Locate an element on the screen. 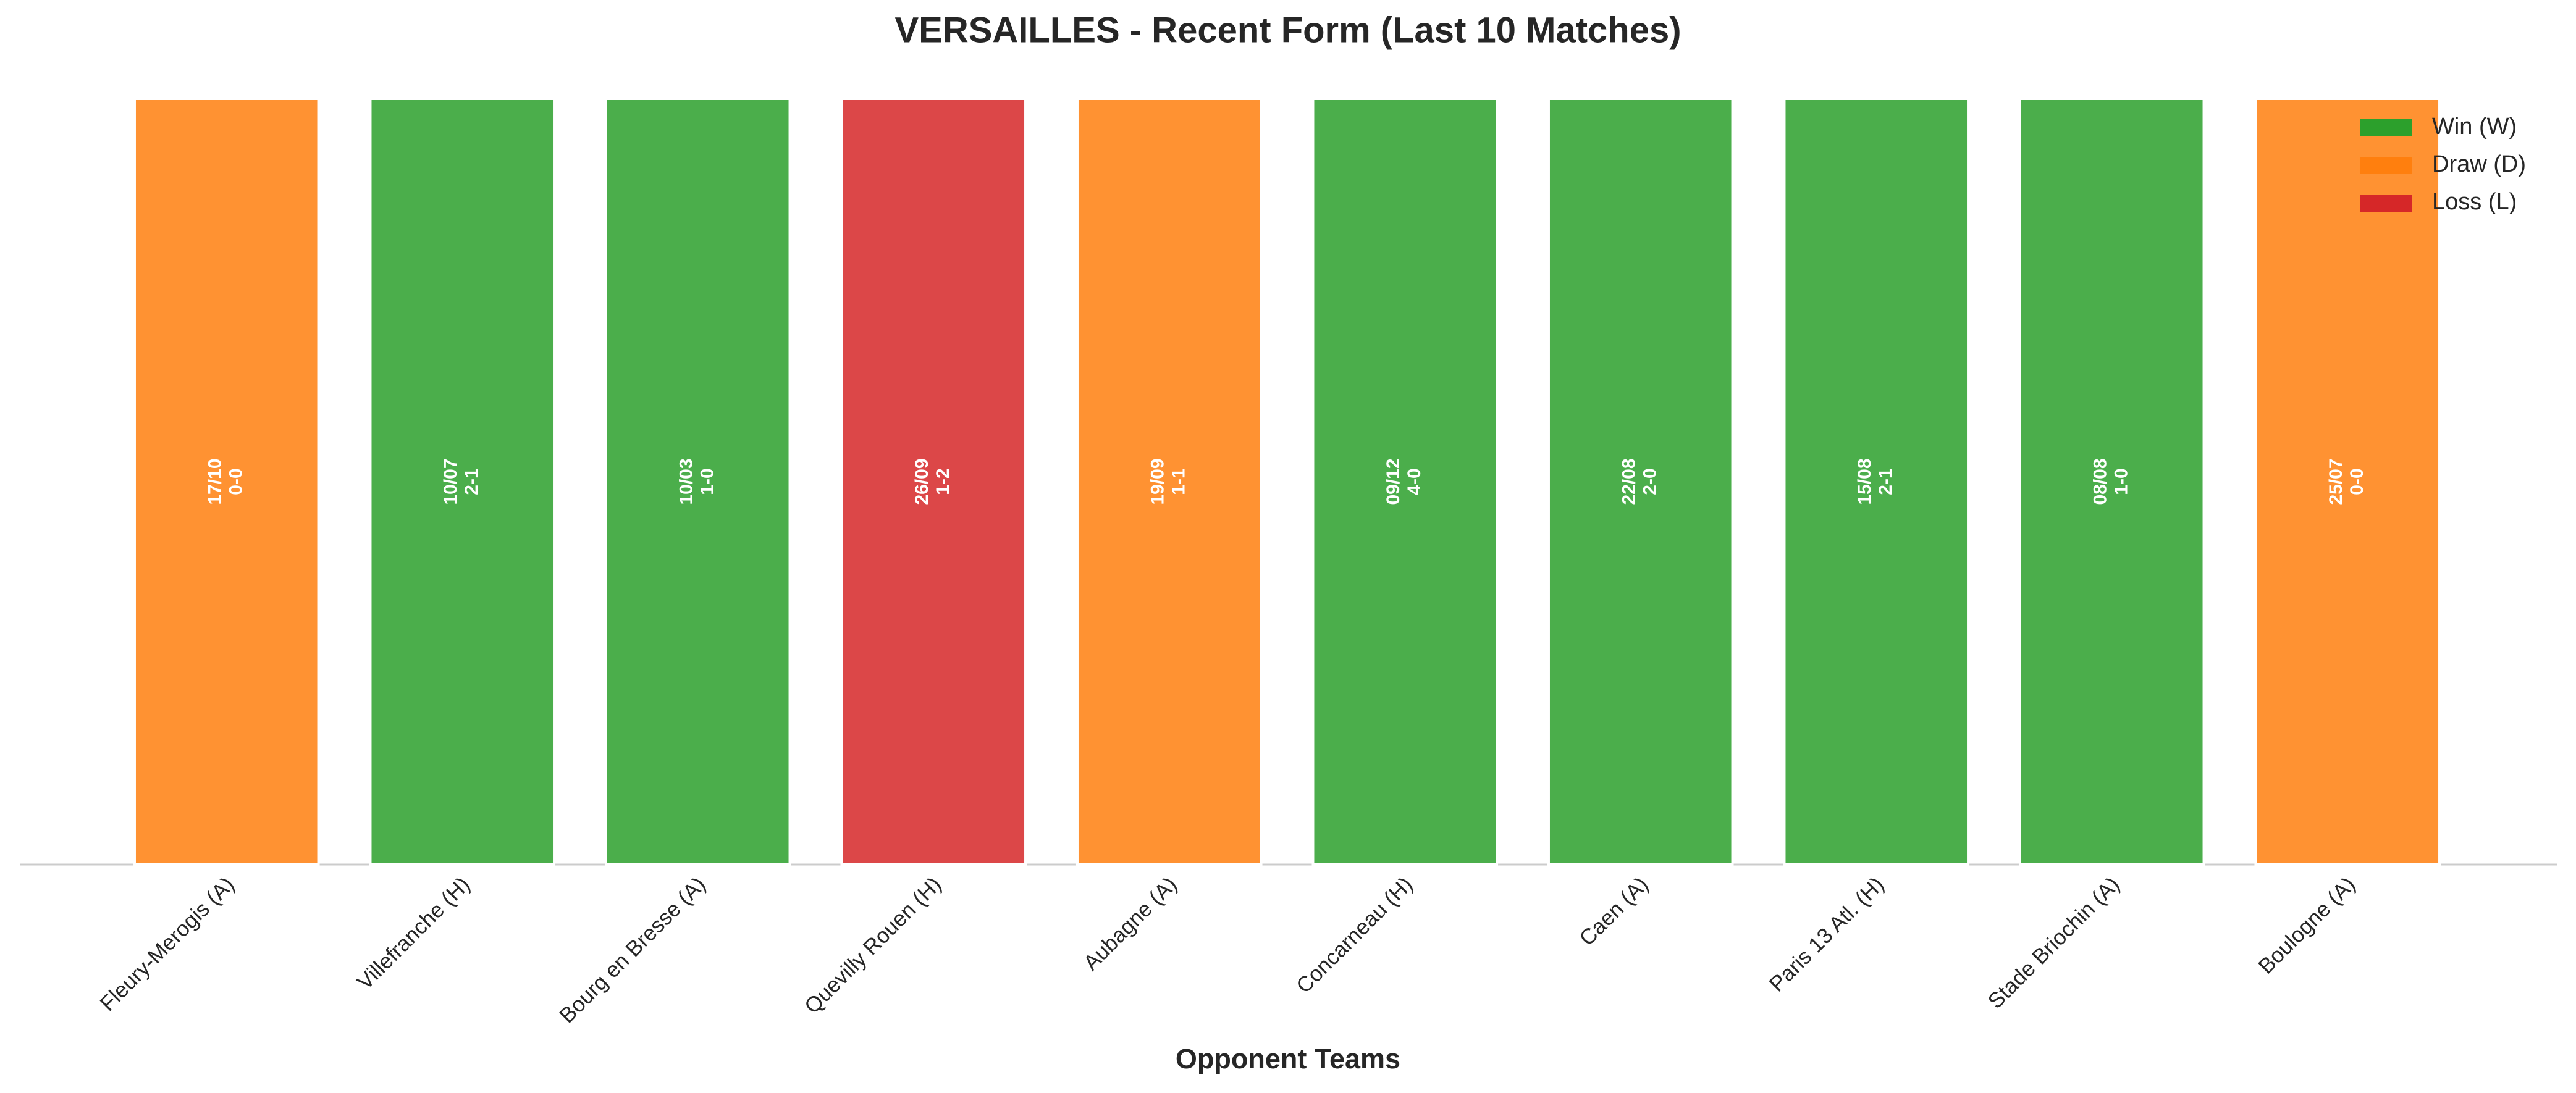 This screenshot has height=1093, width=2576. bar-date-label: 17/10 is located at coordinates (215, 481).